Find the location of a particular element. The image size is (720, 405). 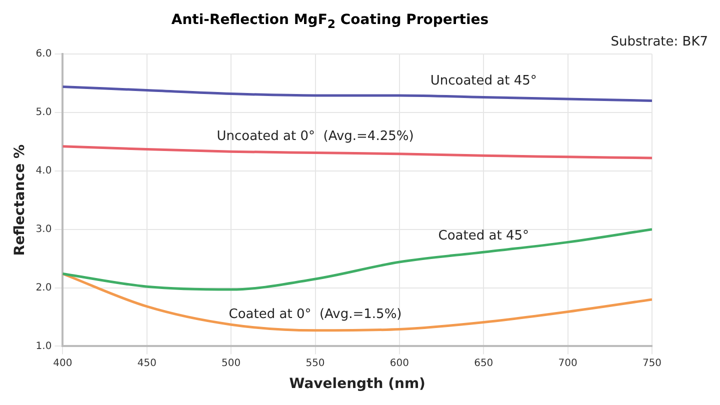

y-tick-label: 6.0 is located at coordinates (44, 54).